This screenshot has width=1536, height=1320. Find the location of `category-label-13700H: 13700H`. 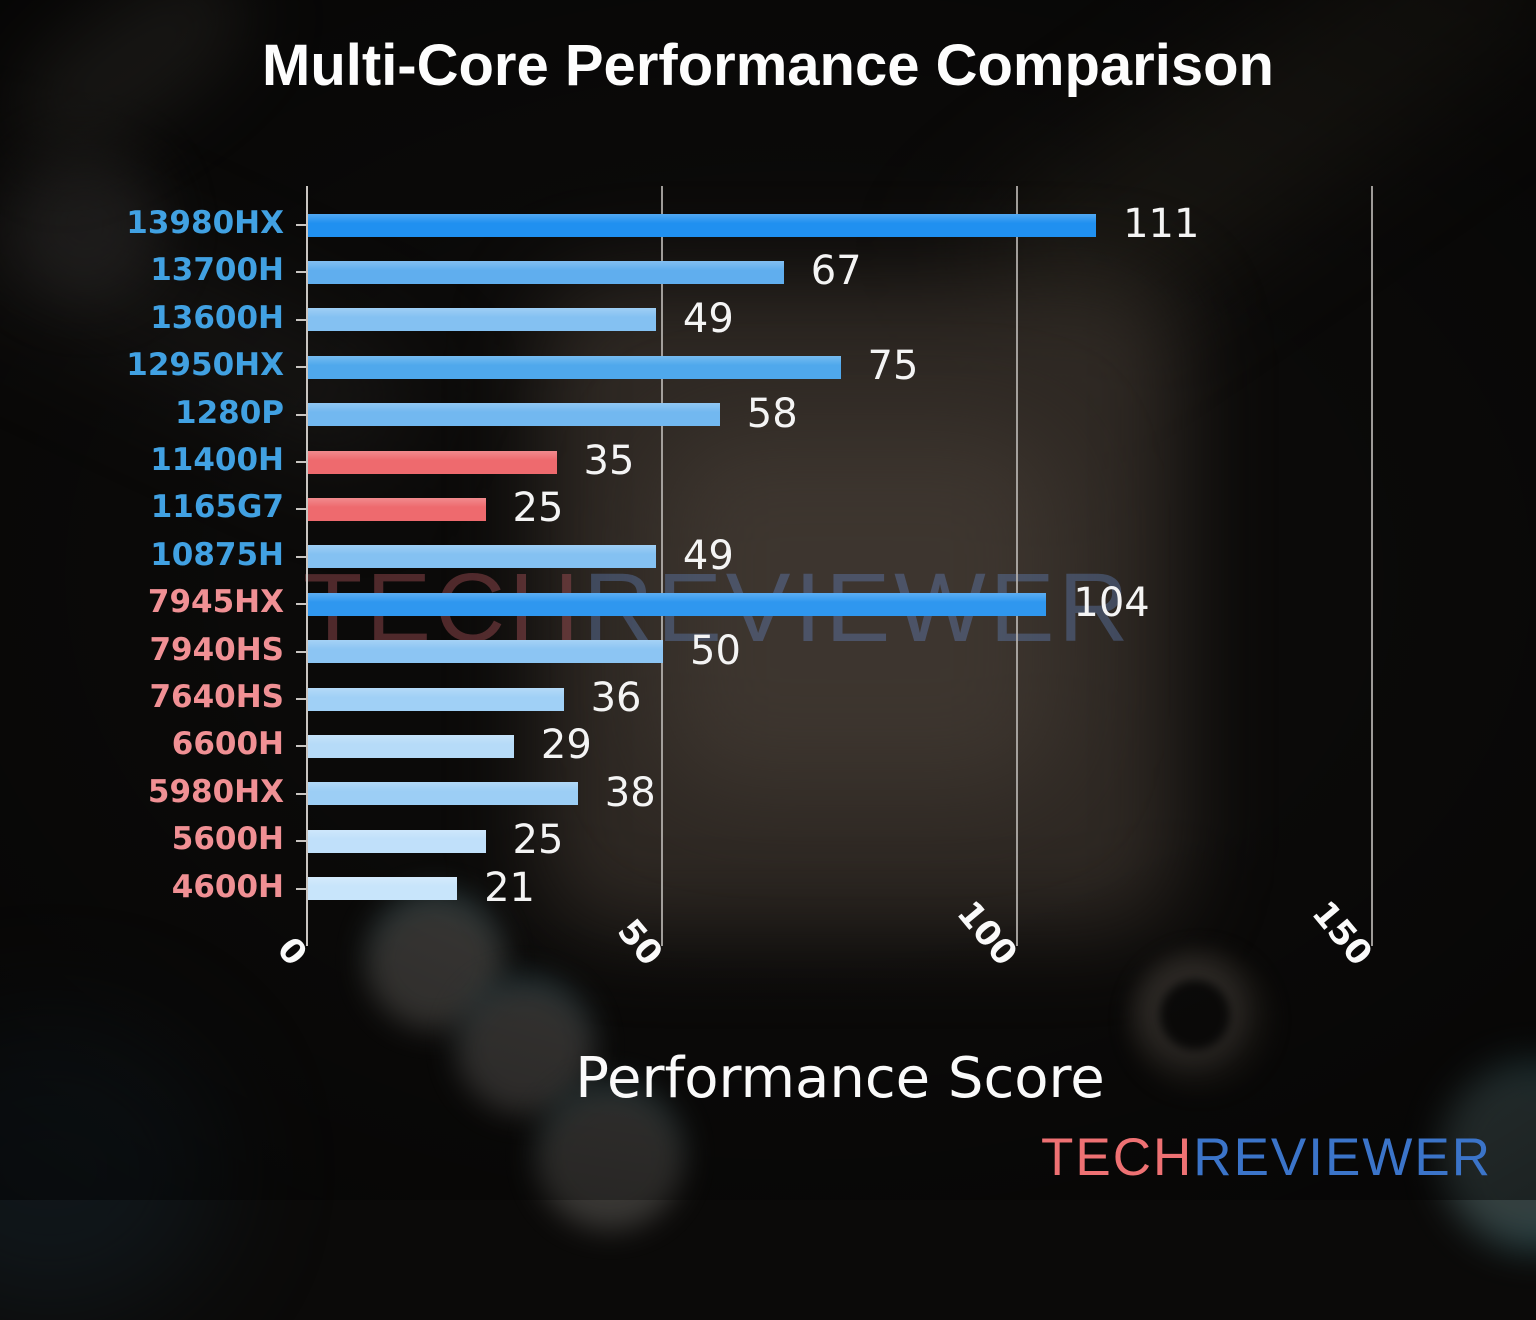

category-label-13700H: 13700H is located at coordinates (217, 270).